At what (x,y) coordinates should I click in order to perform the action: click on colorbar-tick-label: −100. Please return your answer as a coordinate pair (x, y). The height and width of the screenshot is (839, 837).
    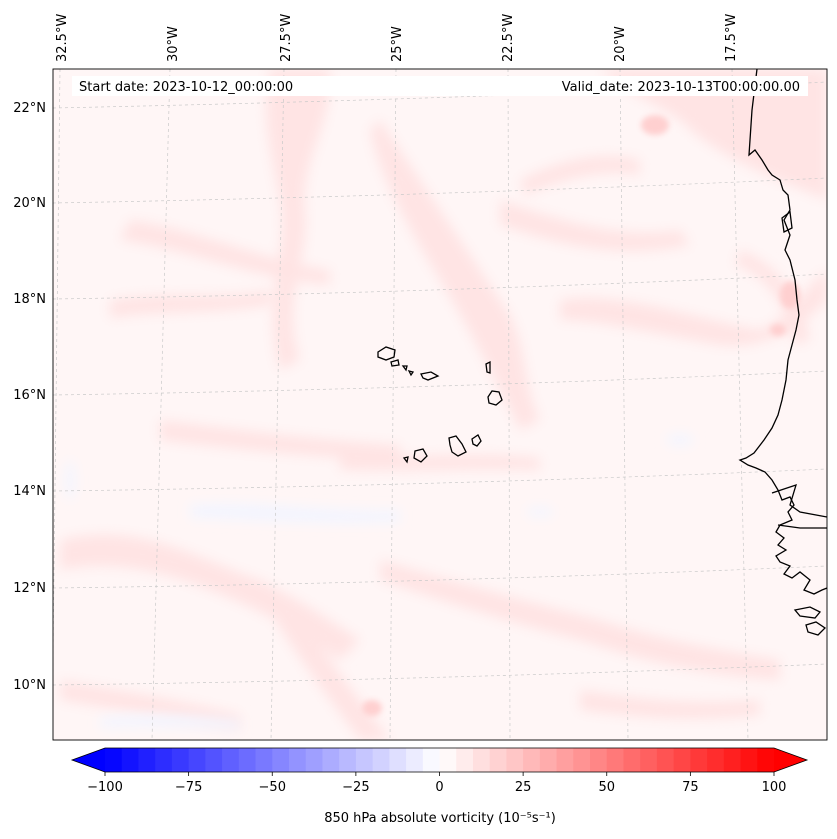
    Looking at the image, I should click on (105, 787).